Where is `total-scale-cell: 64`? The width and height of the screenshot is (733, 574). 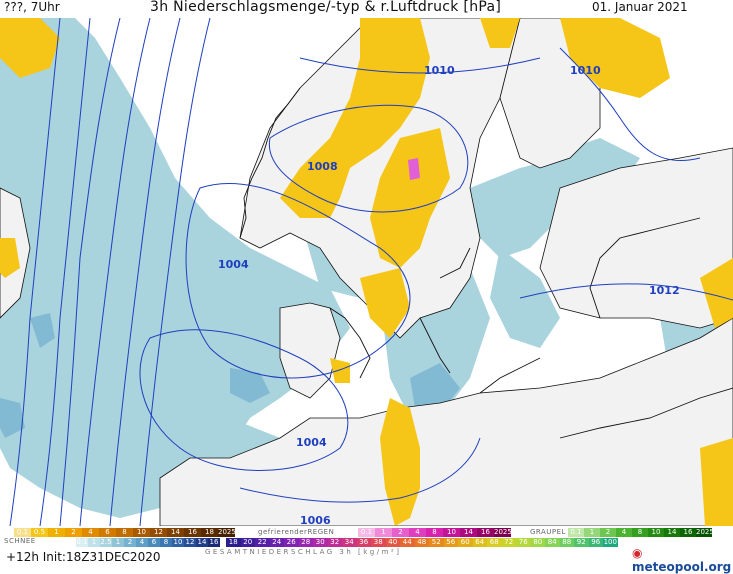
total-scale-cell: 64 is located at coordinates (479, 542).